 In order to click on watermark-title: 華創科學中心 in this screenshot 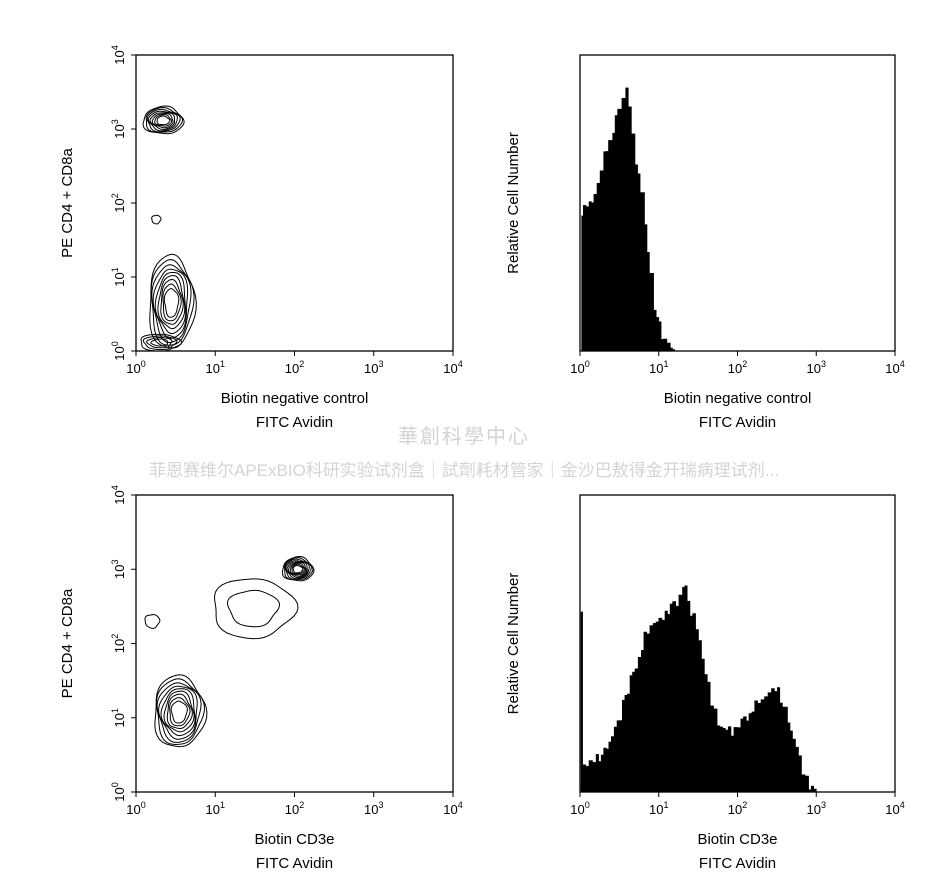, I will do `click(464, 437)`.